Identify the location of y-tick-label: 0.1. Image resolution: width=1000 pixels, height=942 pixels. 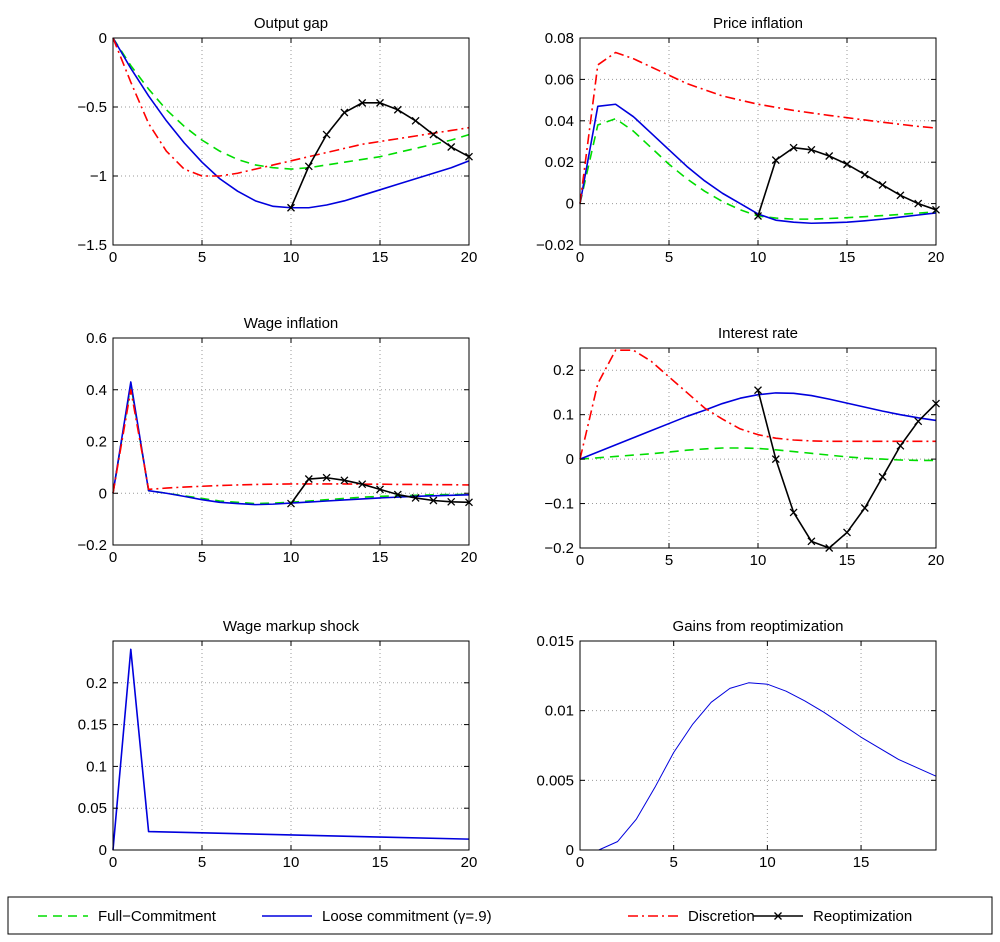
(563, 415).